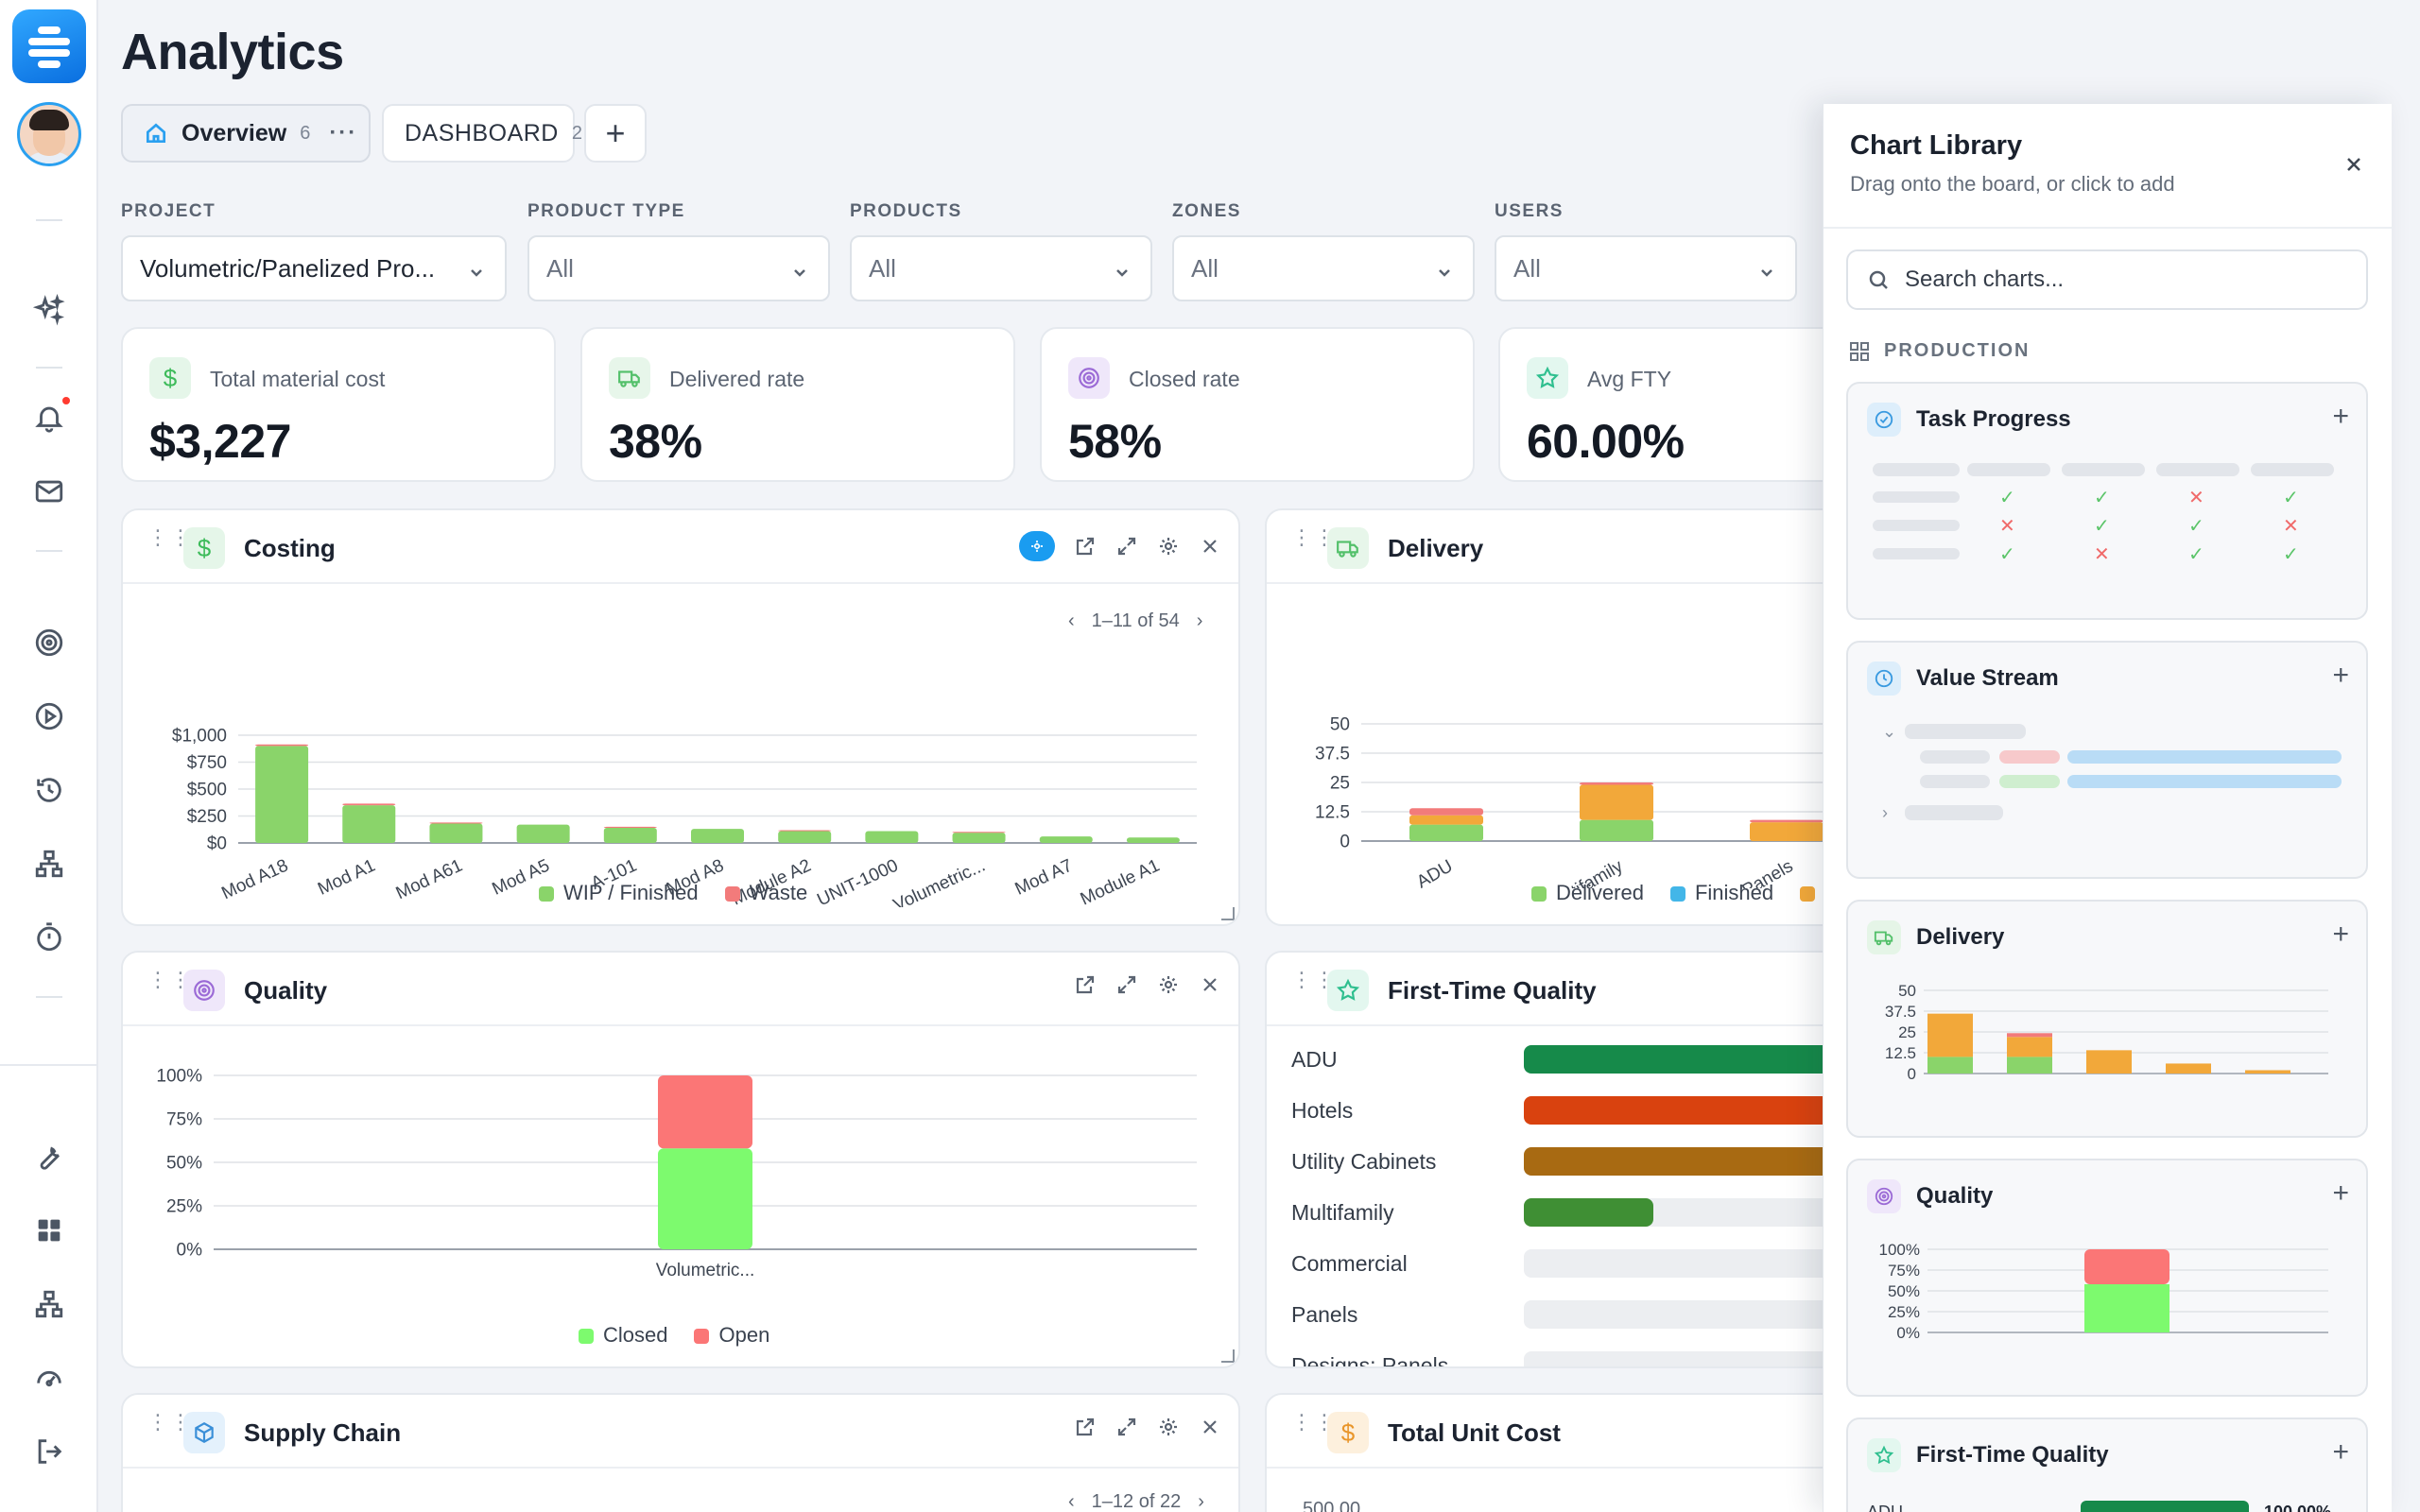 This screenshot has height=1512, width=2420. Describe the element at coordinates (619, 893) in the screenshot. I see `legend-item: WIP / Finished` at that location.